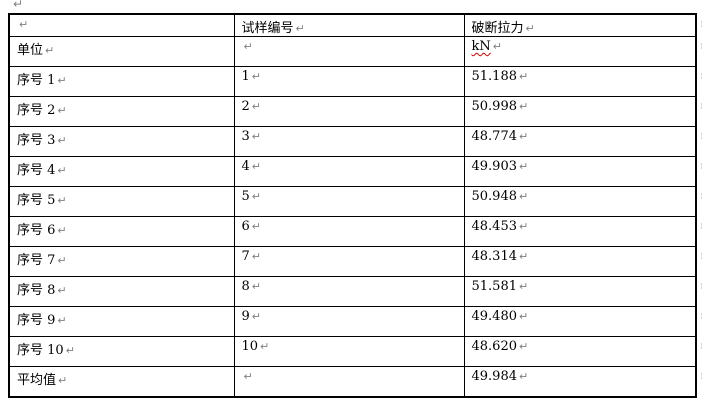 This screenshot has width=702, height=403. What do you see at coordinates (36, 230) in the screenshot?
I see `cell-text: 序号 6` at bounding box center [36, 230].